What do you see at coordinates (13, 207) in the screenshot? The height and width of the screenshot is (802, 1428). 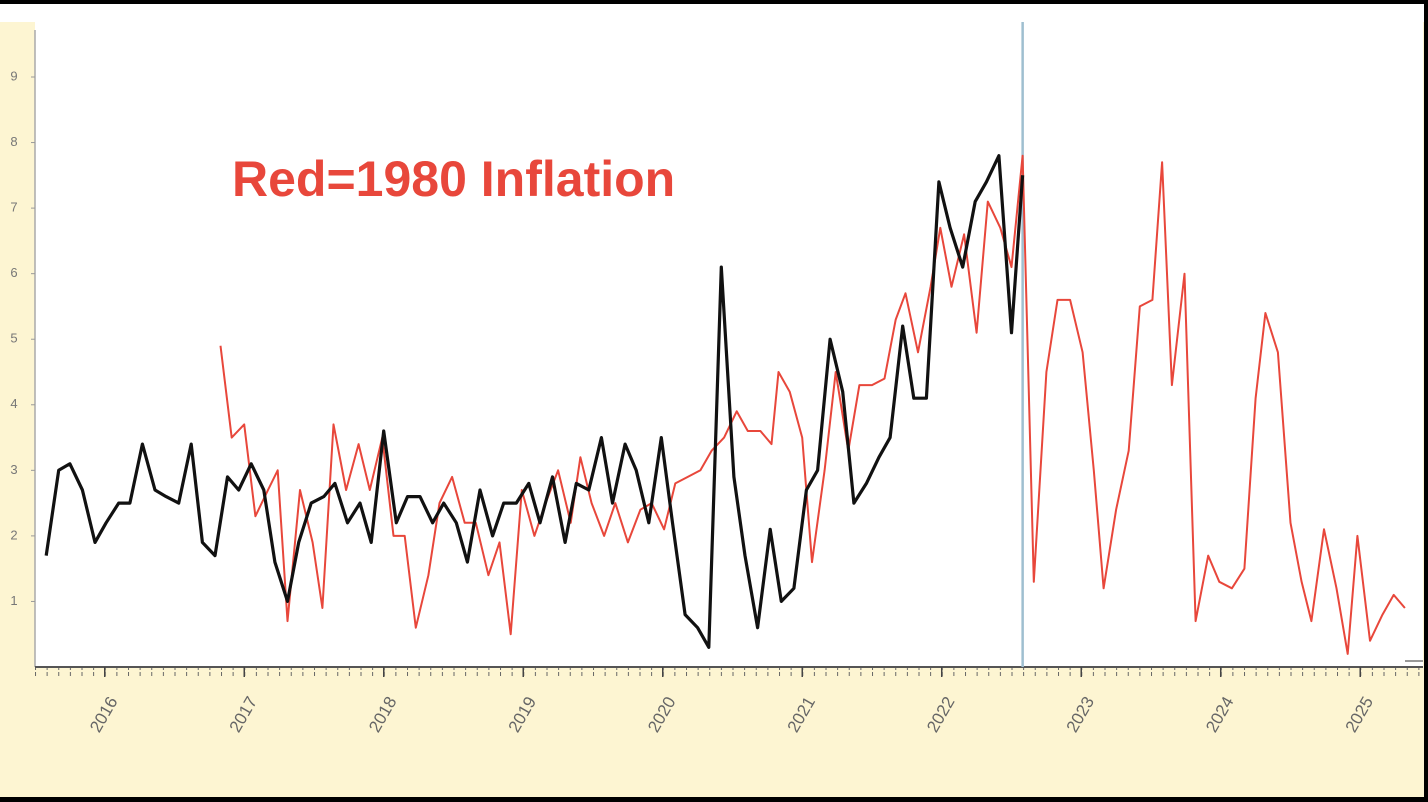 I see `y-tick-label: 7` at bounding box center [13, 207].